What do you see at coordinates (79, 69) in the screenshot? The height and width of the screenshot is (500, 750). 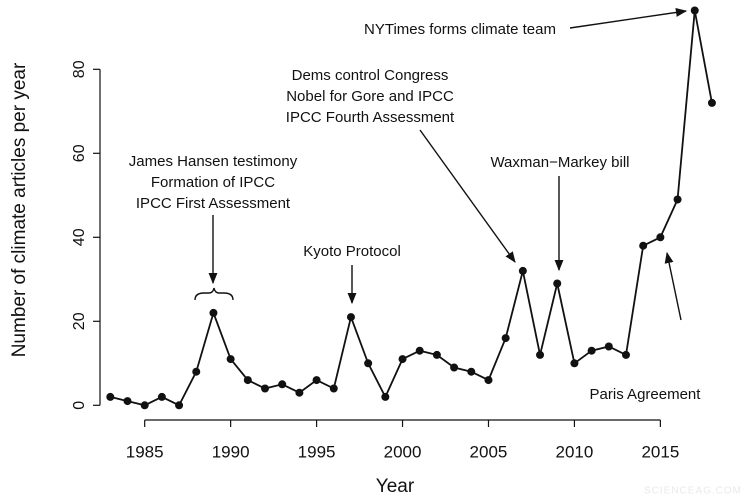 I see `y-tick-label: 80` at bounding box center [79, 69].